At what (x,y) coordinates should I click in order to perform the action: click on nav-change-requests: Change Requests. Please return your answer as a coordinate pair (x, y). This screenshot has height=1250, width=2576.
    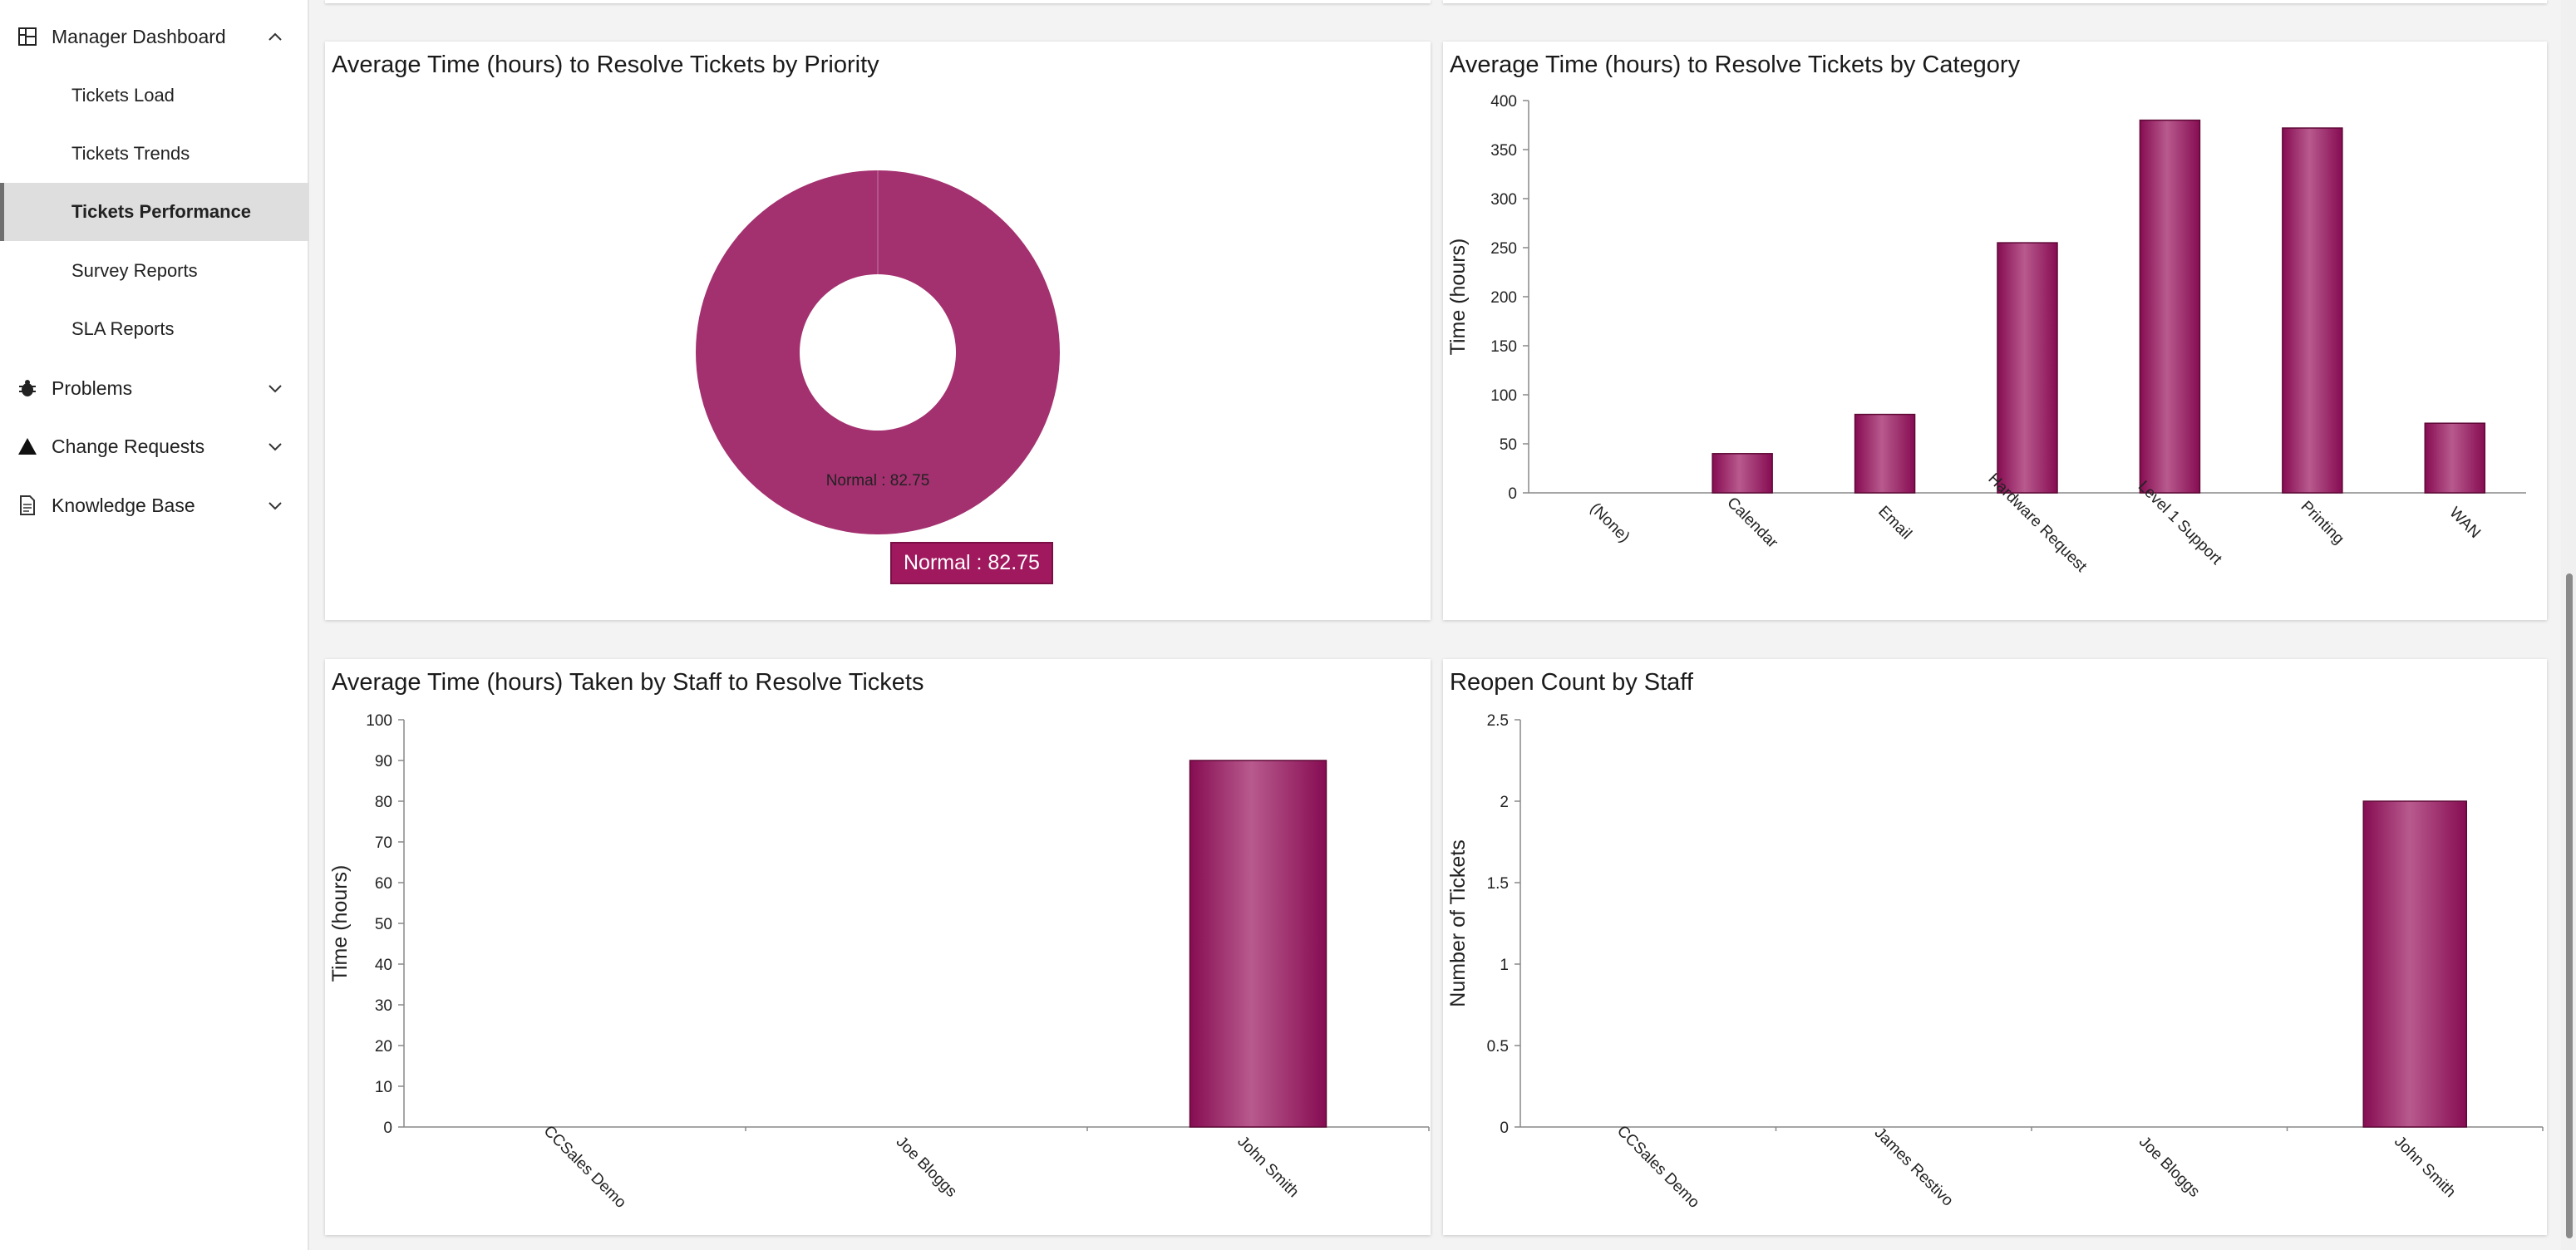
    Looking at the image, I should click on (154, 446).